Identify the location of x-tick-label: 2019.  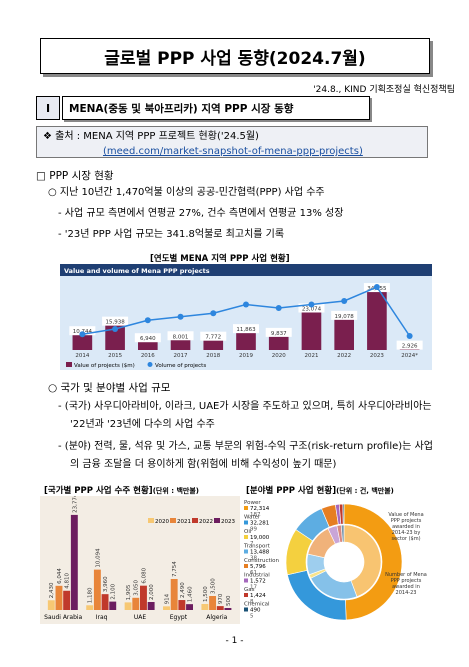
(246, 356).